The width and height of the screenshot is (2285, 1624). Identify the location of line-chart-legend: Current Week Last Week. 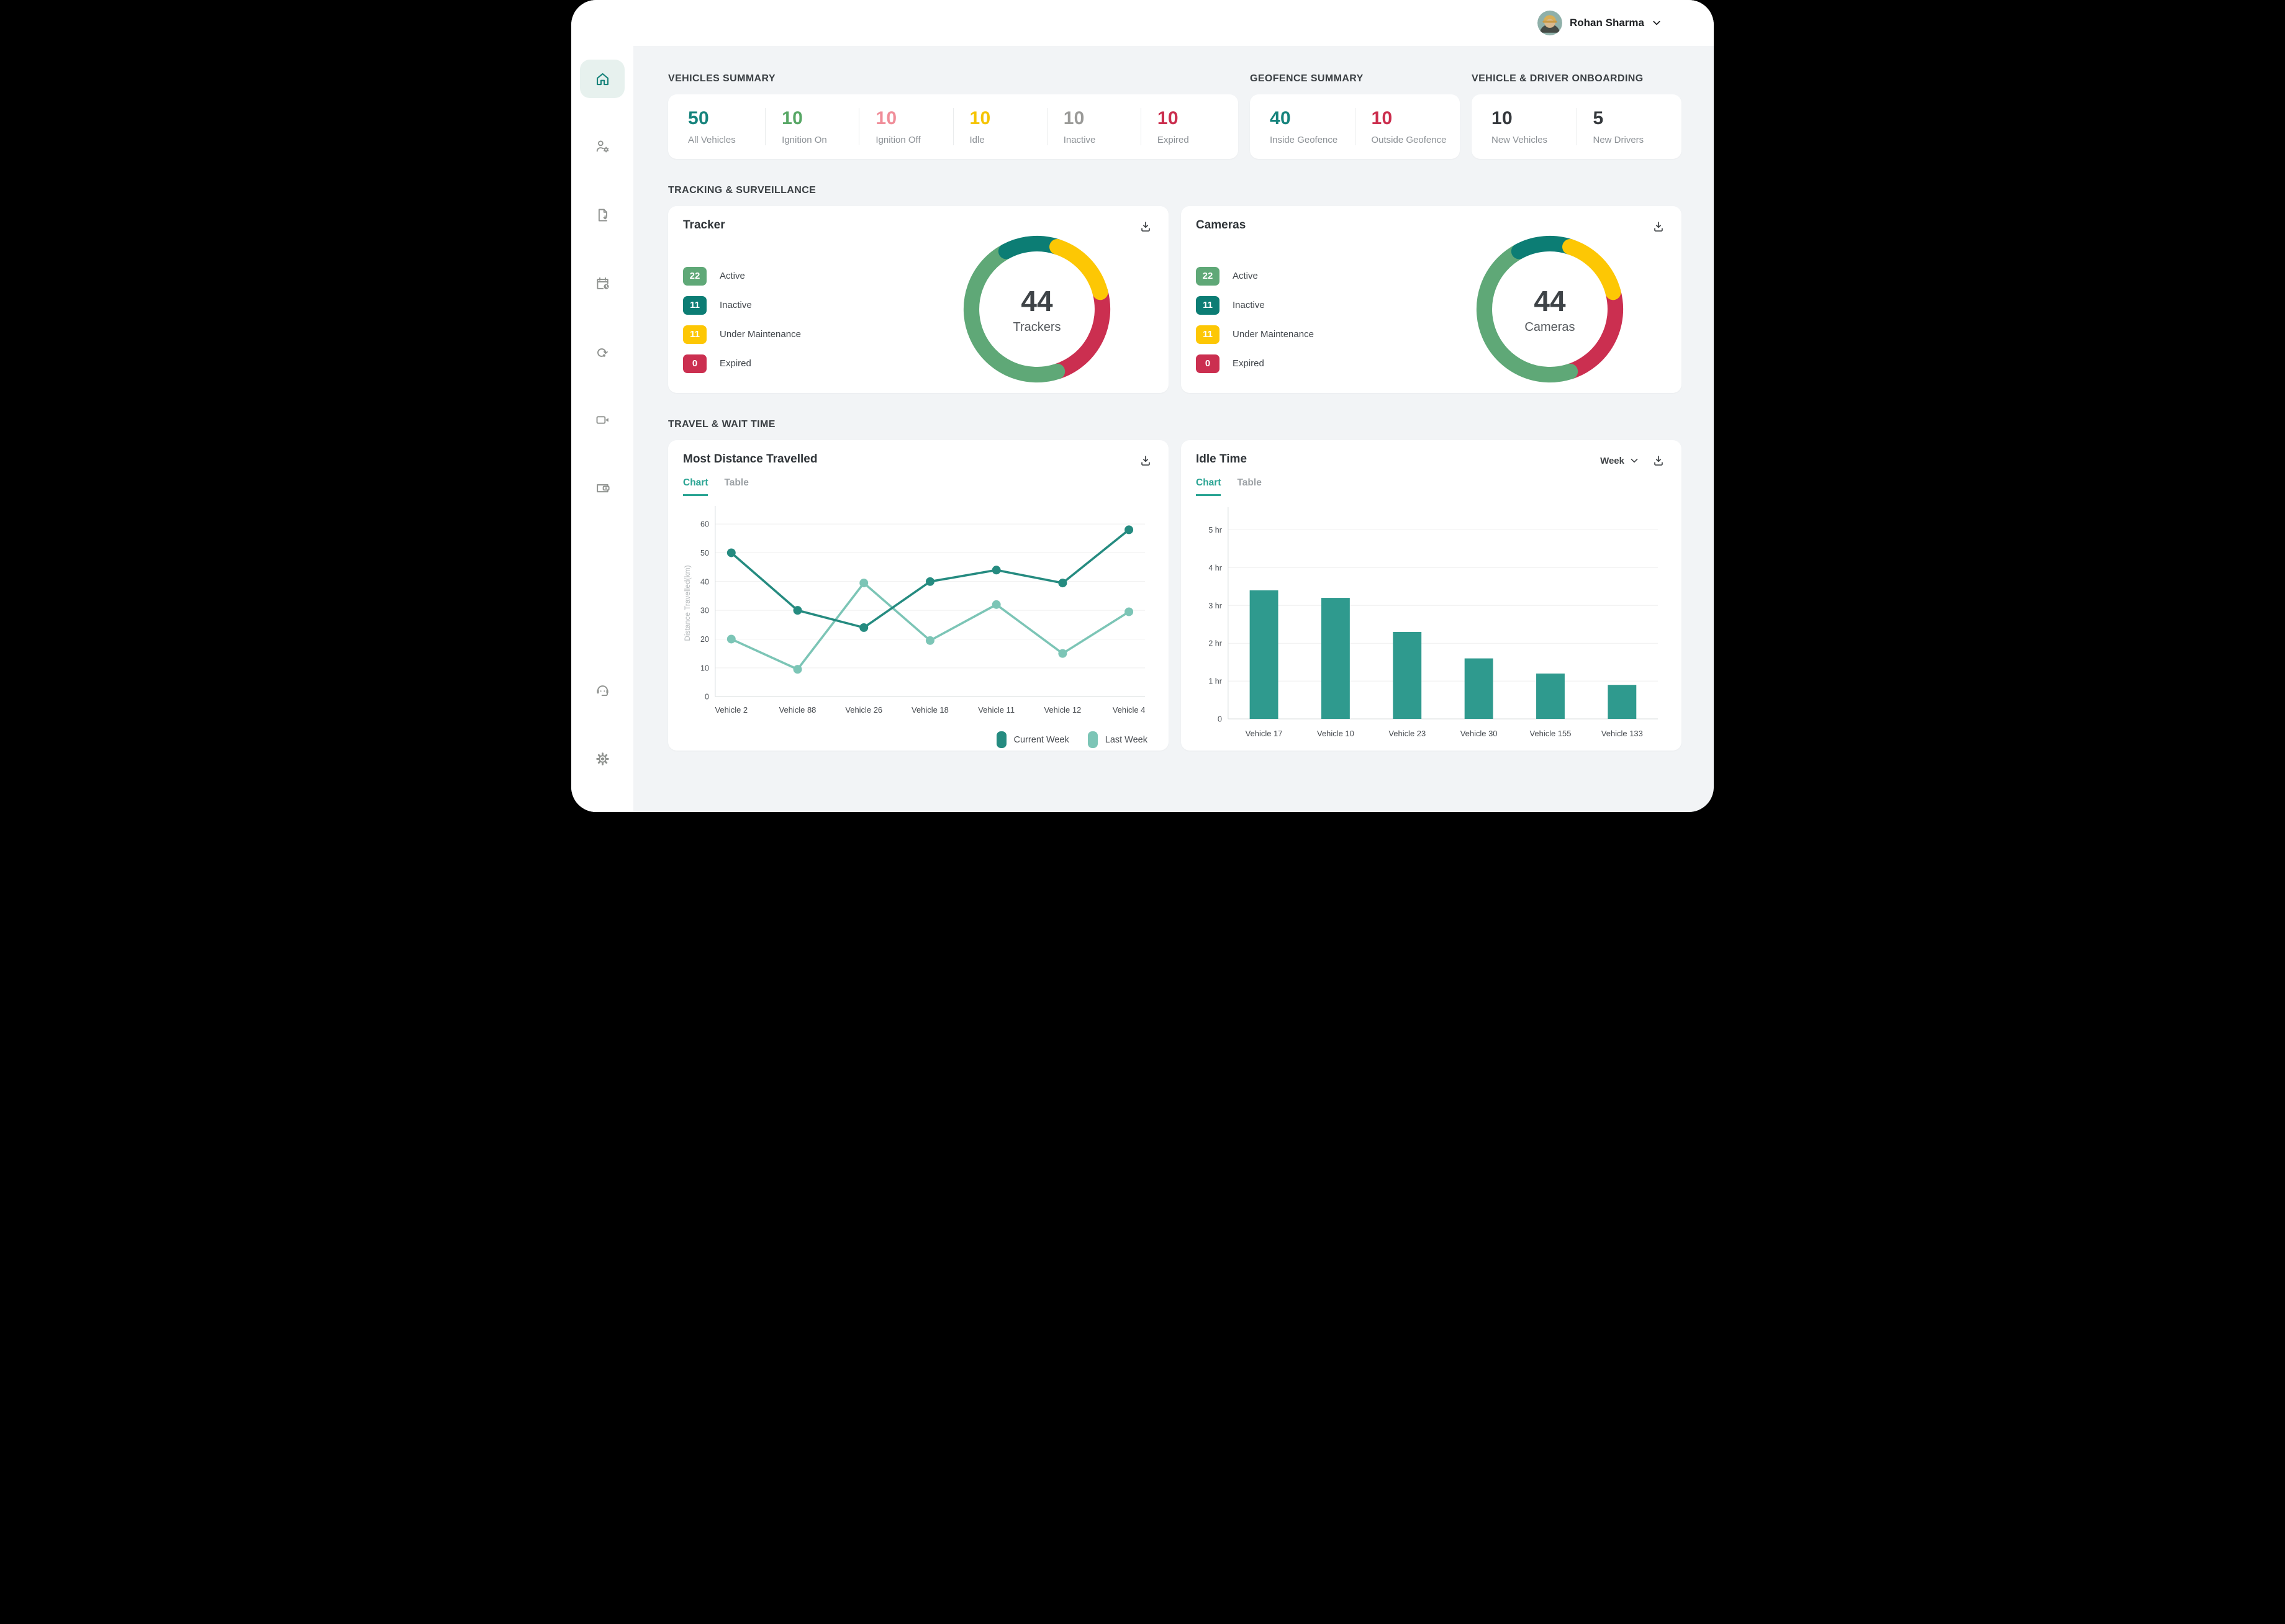
(918, 741).